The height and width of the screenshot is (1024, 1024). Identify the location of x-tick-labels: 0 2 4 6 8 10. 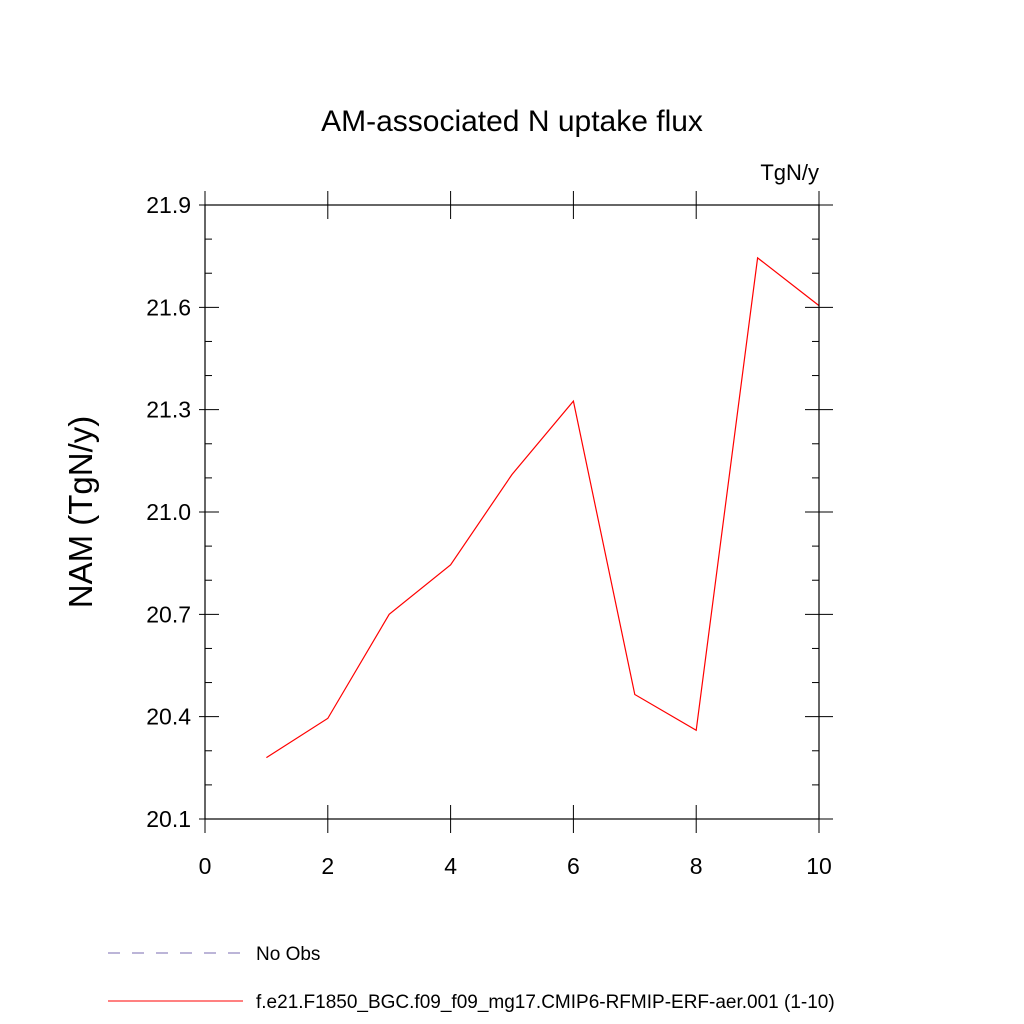
(515, 866).